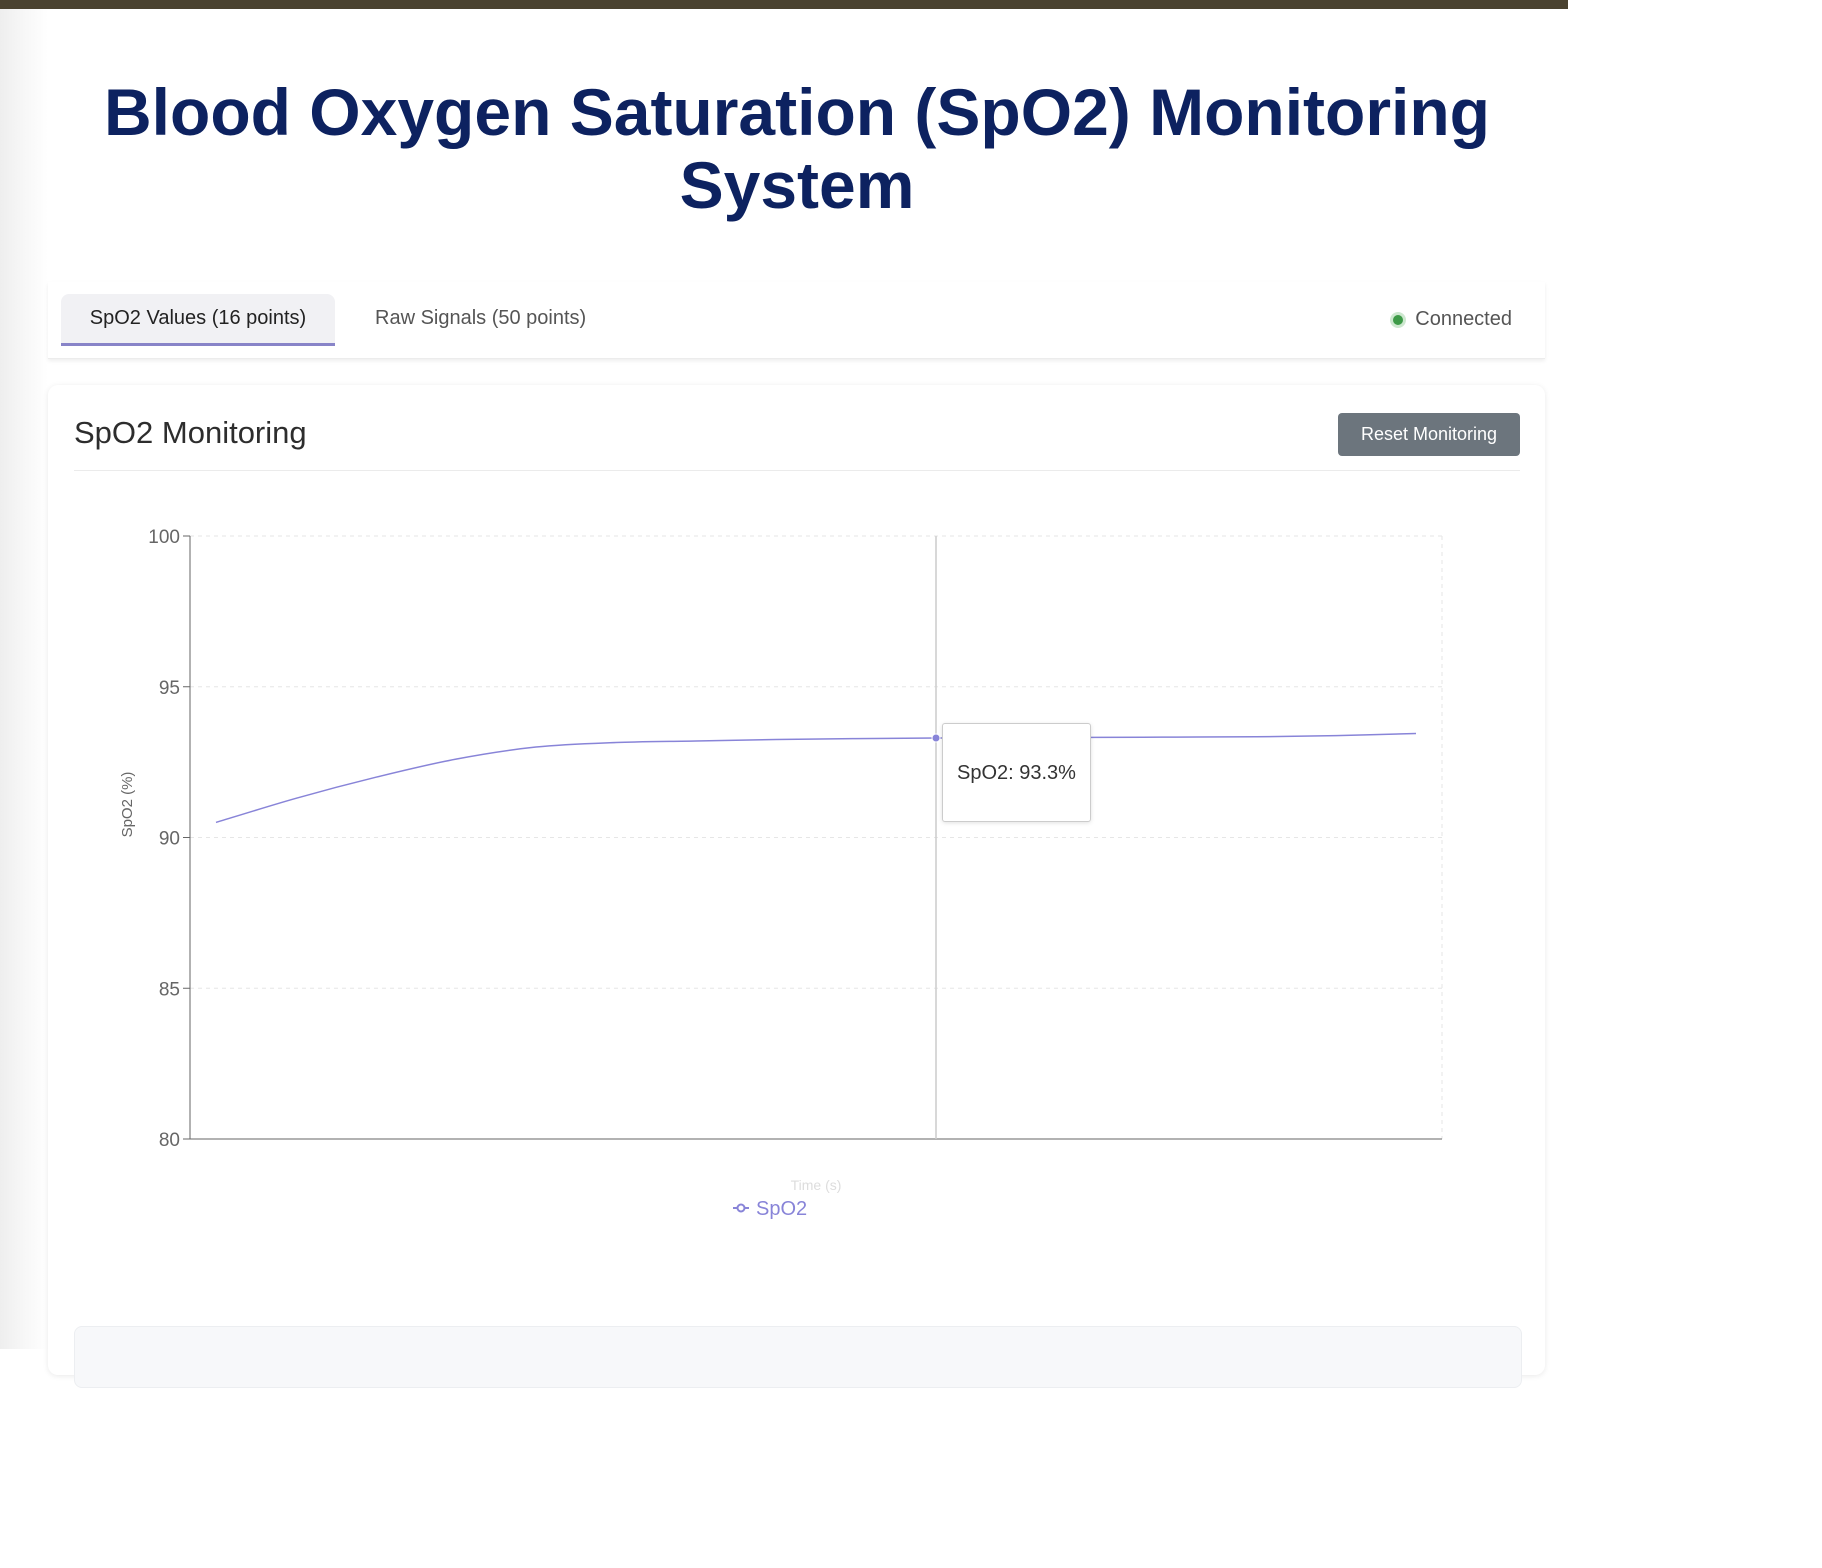  What do you see at coordinates (169, 989) in the screenshot?
I see `y-tick-label: 85` at bounding box center [169, 989].